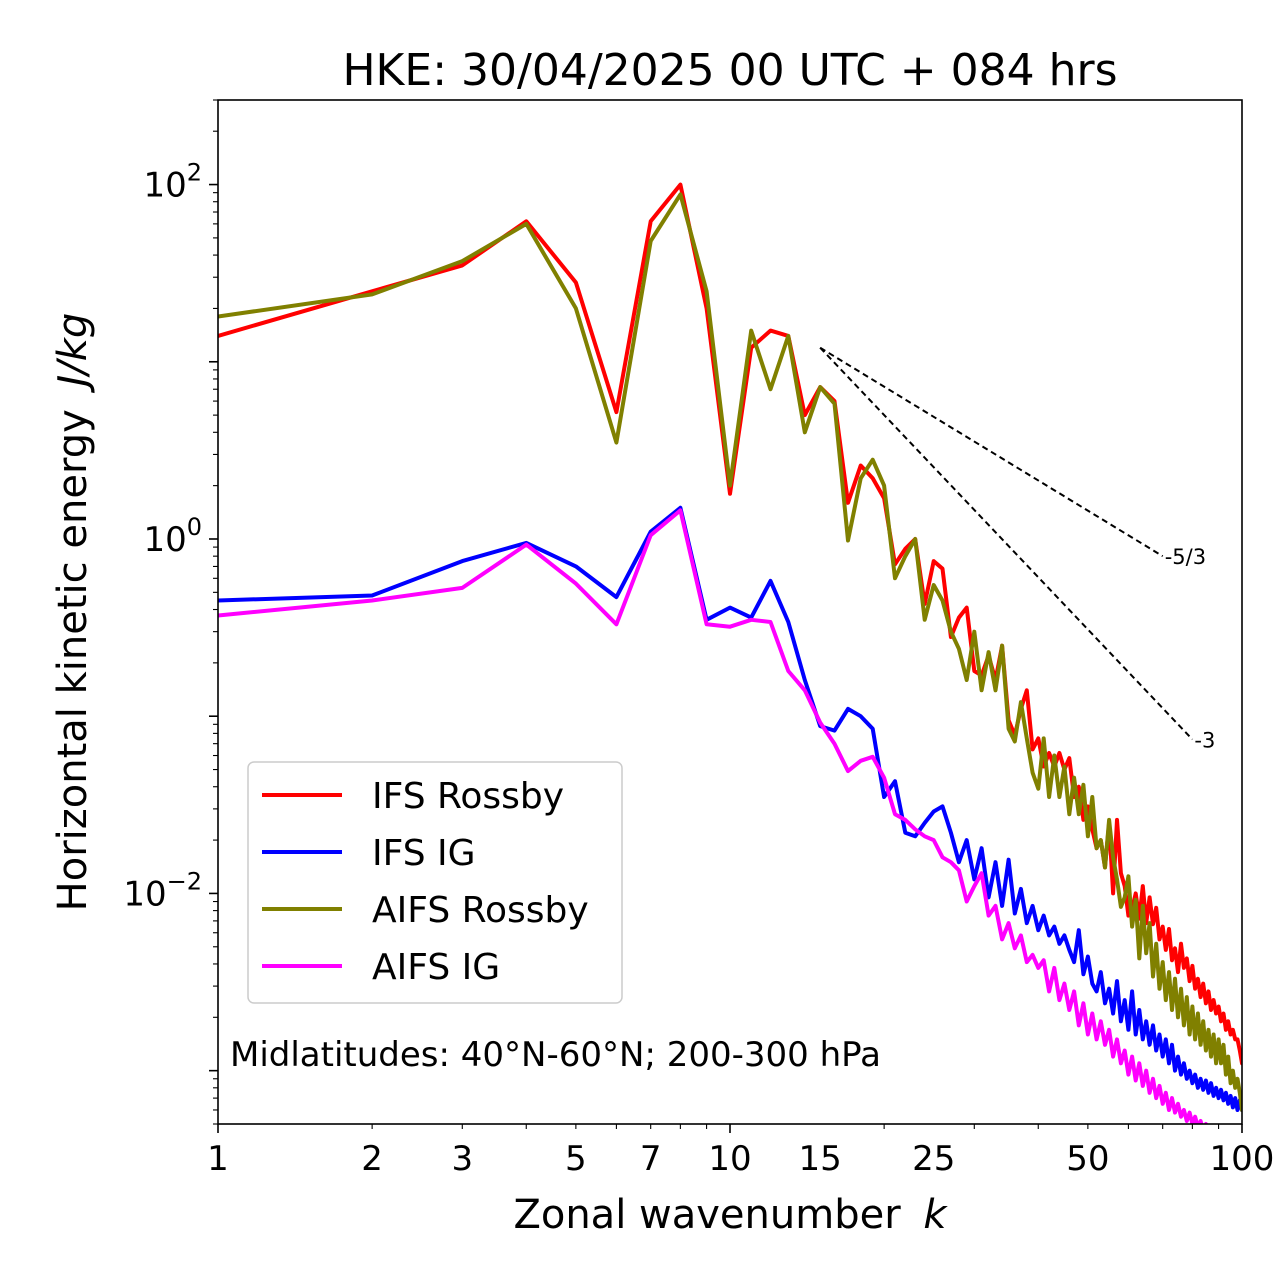 The width and height of the screenshot is (1280, 1288). I want to click on legend: IFS Rossby IFS IG AIFS Rossby AIFS IG, so click(435, 882).